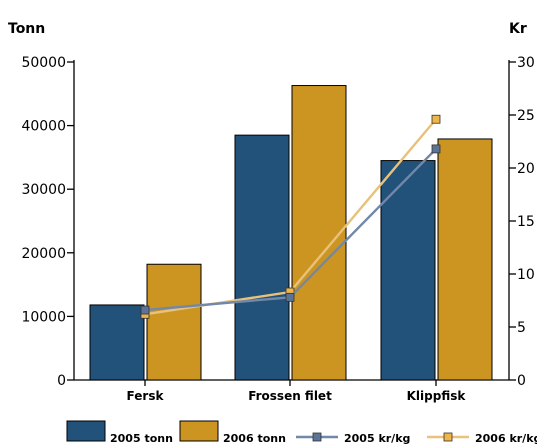 The width and height of the screenshot is (537, 448). I want to click on category-label: Klippfisk, so click(437, 396).